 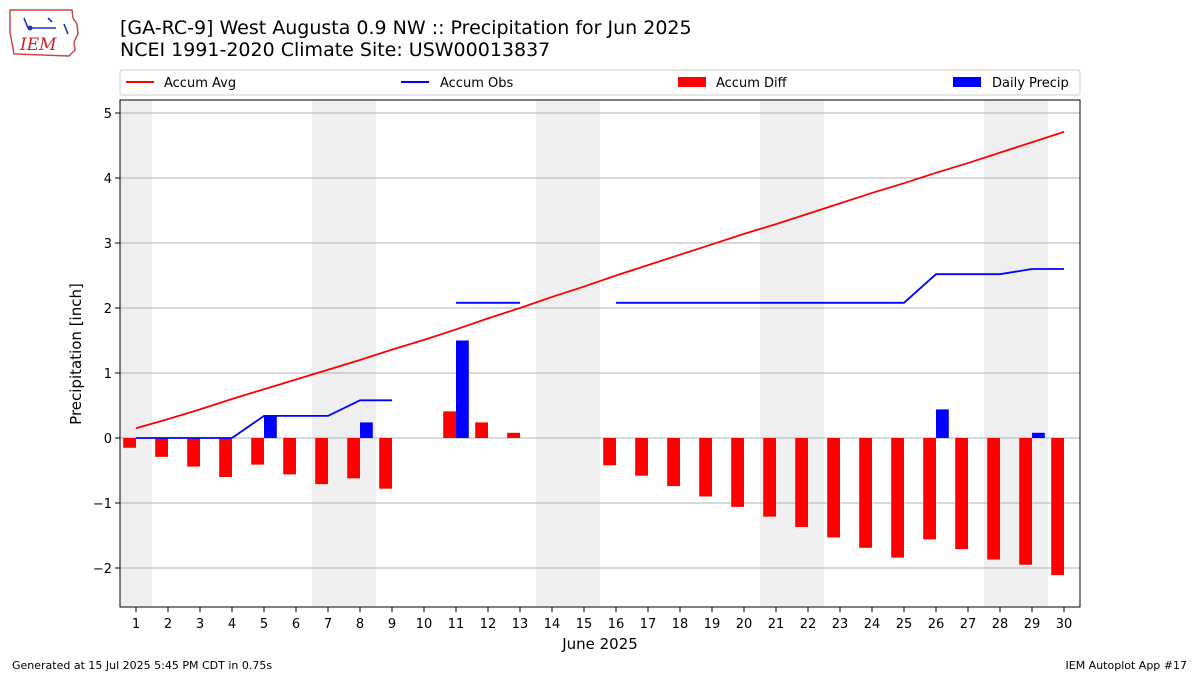 I want to click on y-axis-ticks: −2 −1 0 1 2 3 4 5, so click(x=106, y=342).